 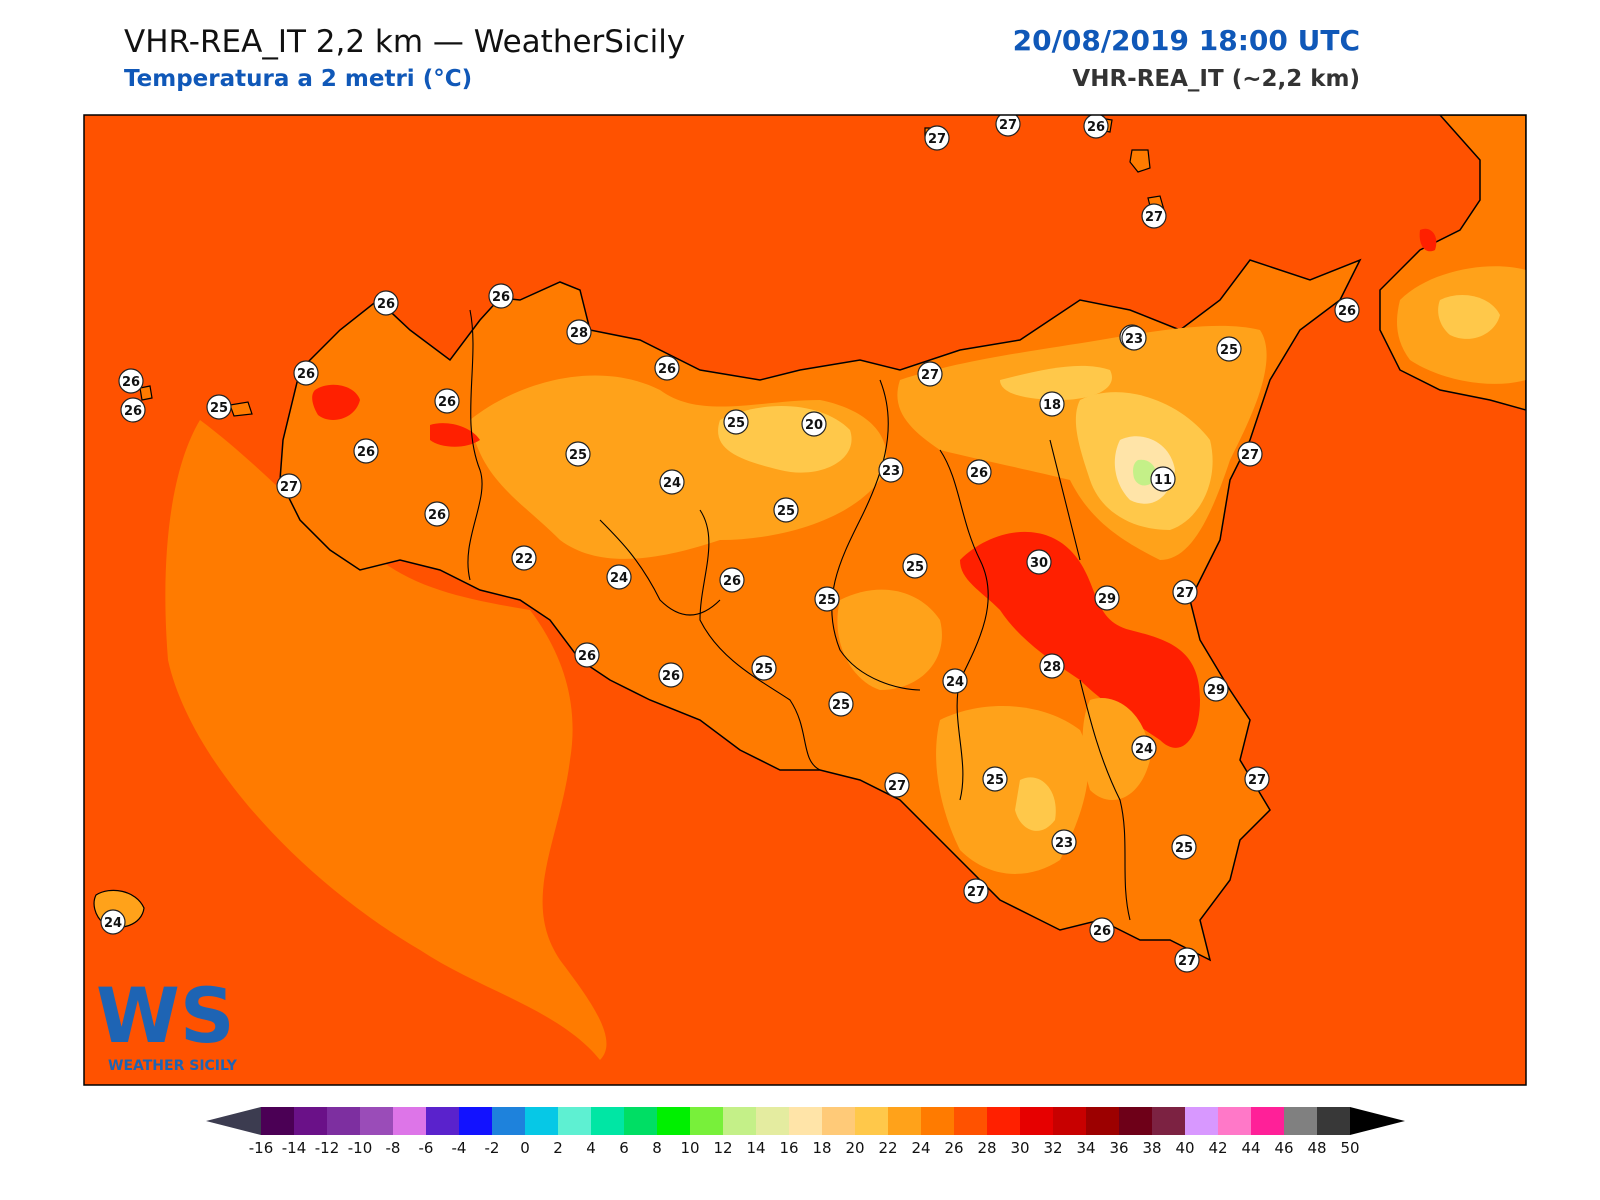 I want to click on colorbar-tick-label: 10, so click(x=689, y=1148).